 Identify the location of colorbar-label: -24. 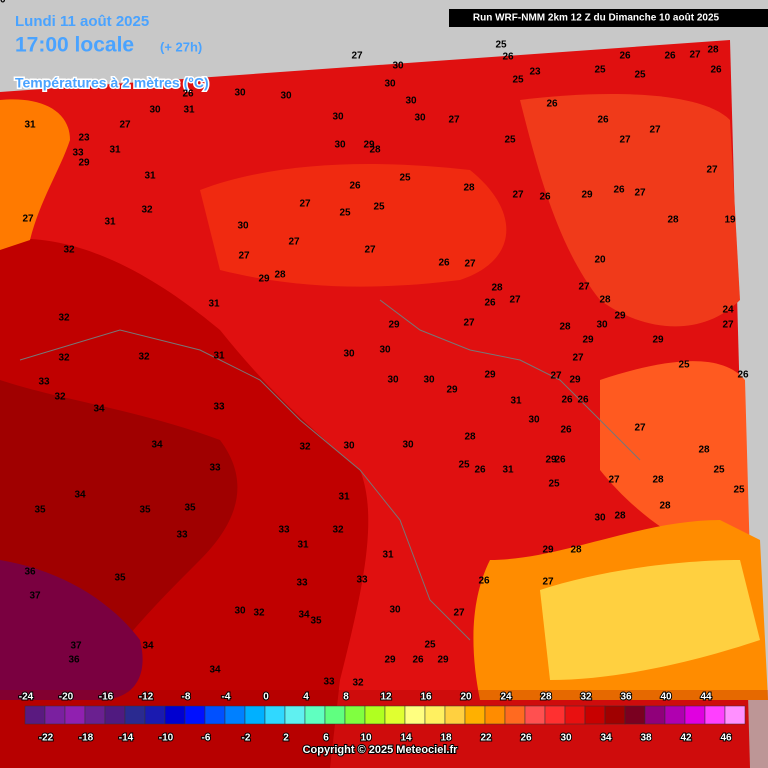
(26, 697).